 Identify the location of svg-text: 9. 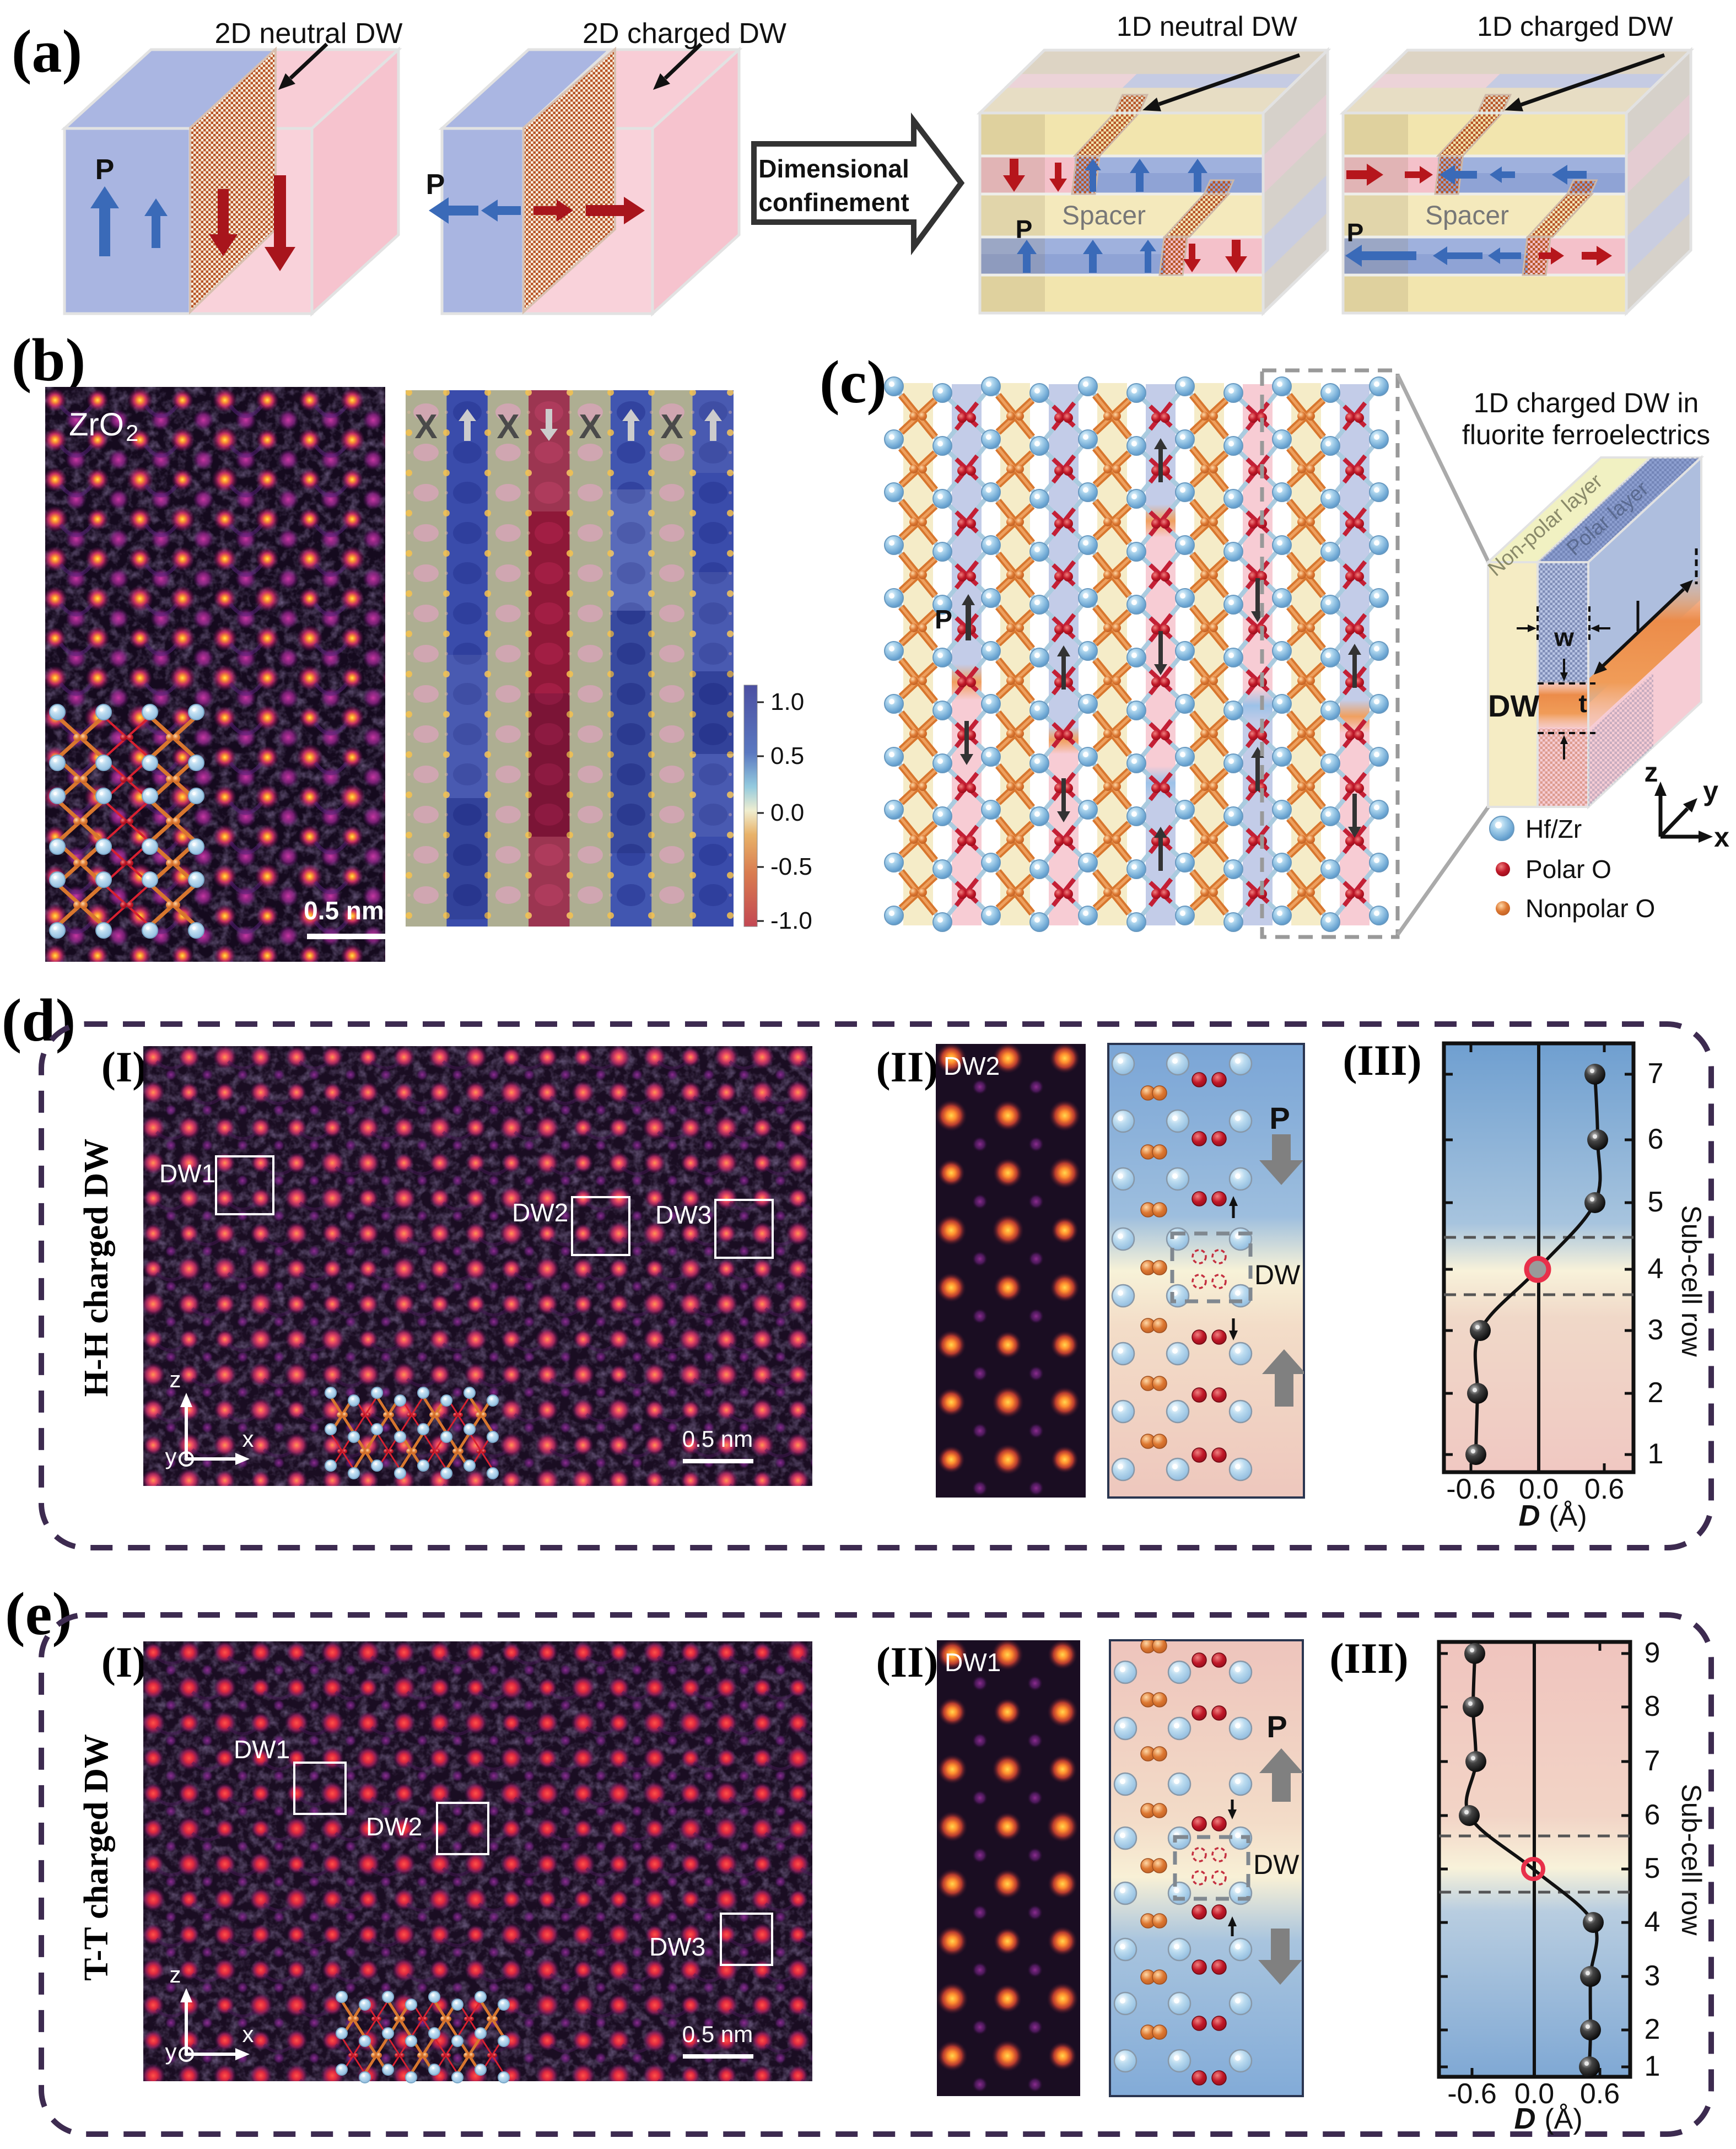
(1652, 1653).